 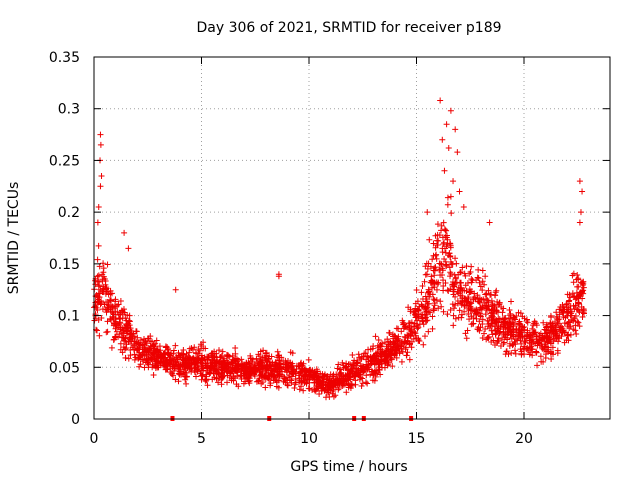 I want to click on x-tick-label: 15, so click(x=417, y=439).